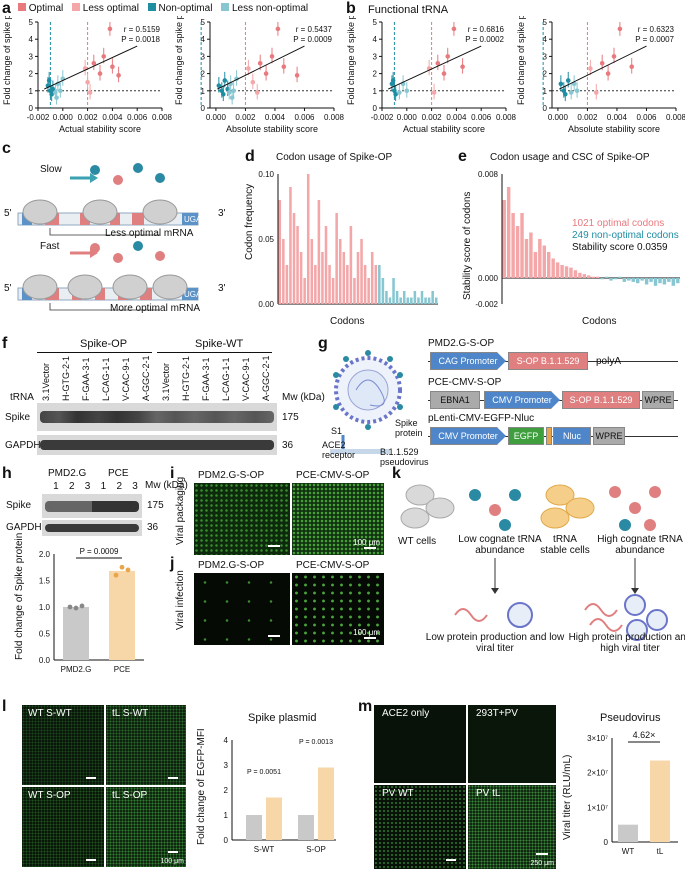 The height and width of the screenshot is (874, 685). I want to click on stable-cells, so click(567, 506).